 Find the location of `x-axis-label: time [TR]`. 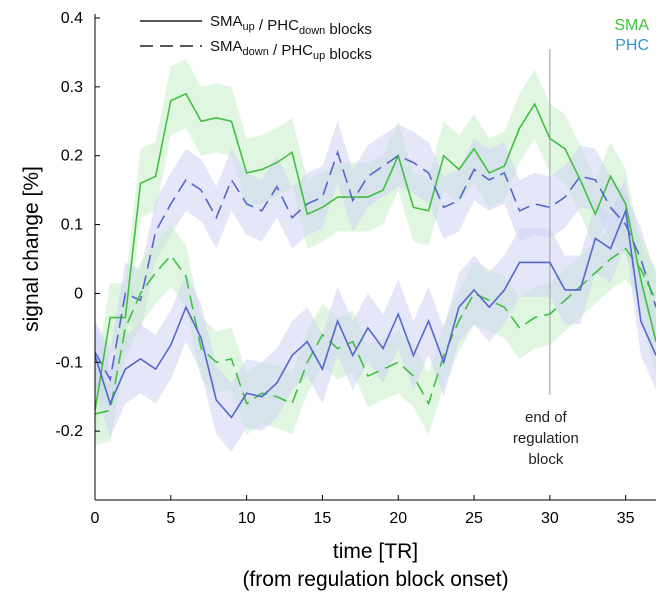

x-axis-label: time [TR] is located at coordinates (375, 551).